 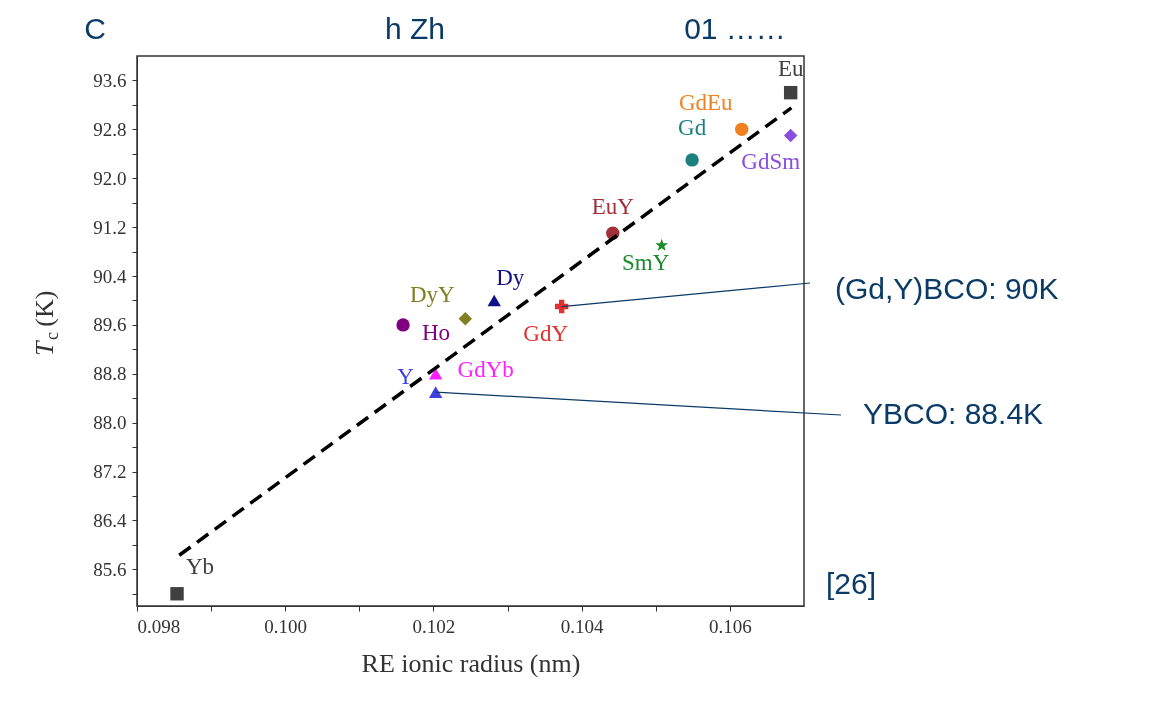 What do you see at coordinates (582, 626) in the screenshot?
I see `x-tick-label: 0.104` at bounding box center [582, 626].